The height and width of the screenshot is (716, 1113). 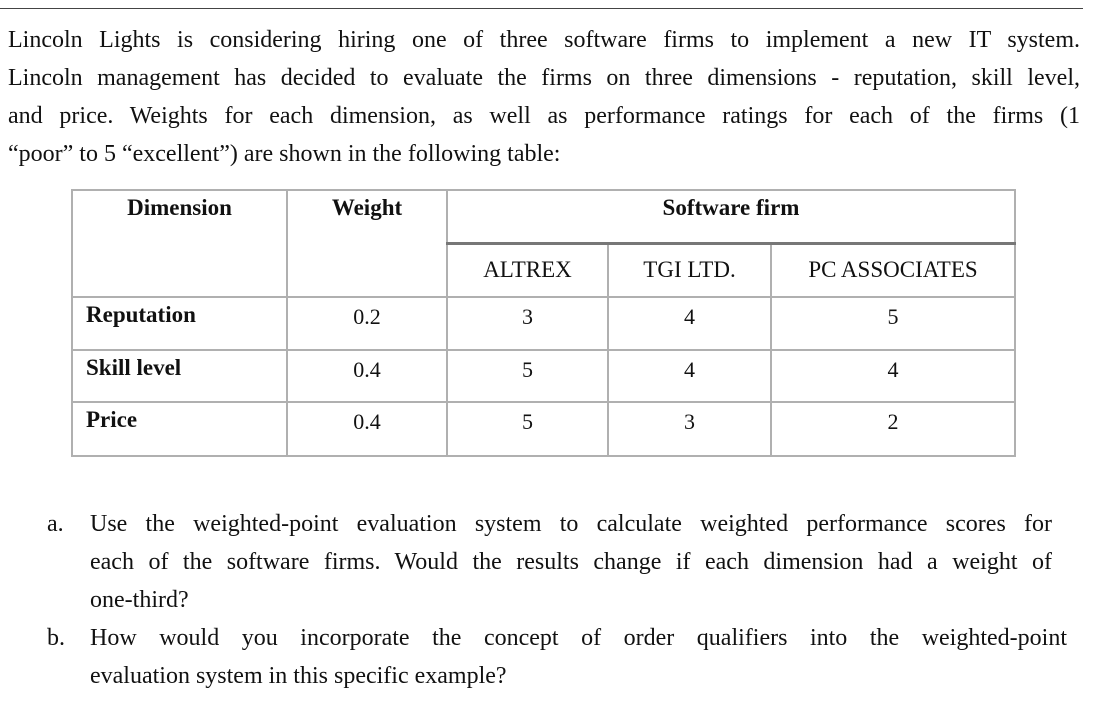 What do you see at coordinates (367, 323) in the screenshot?
I see `value-cell: 0.2` at bounding box center [367, 323].